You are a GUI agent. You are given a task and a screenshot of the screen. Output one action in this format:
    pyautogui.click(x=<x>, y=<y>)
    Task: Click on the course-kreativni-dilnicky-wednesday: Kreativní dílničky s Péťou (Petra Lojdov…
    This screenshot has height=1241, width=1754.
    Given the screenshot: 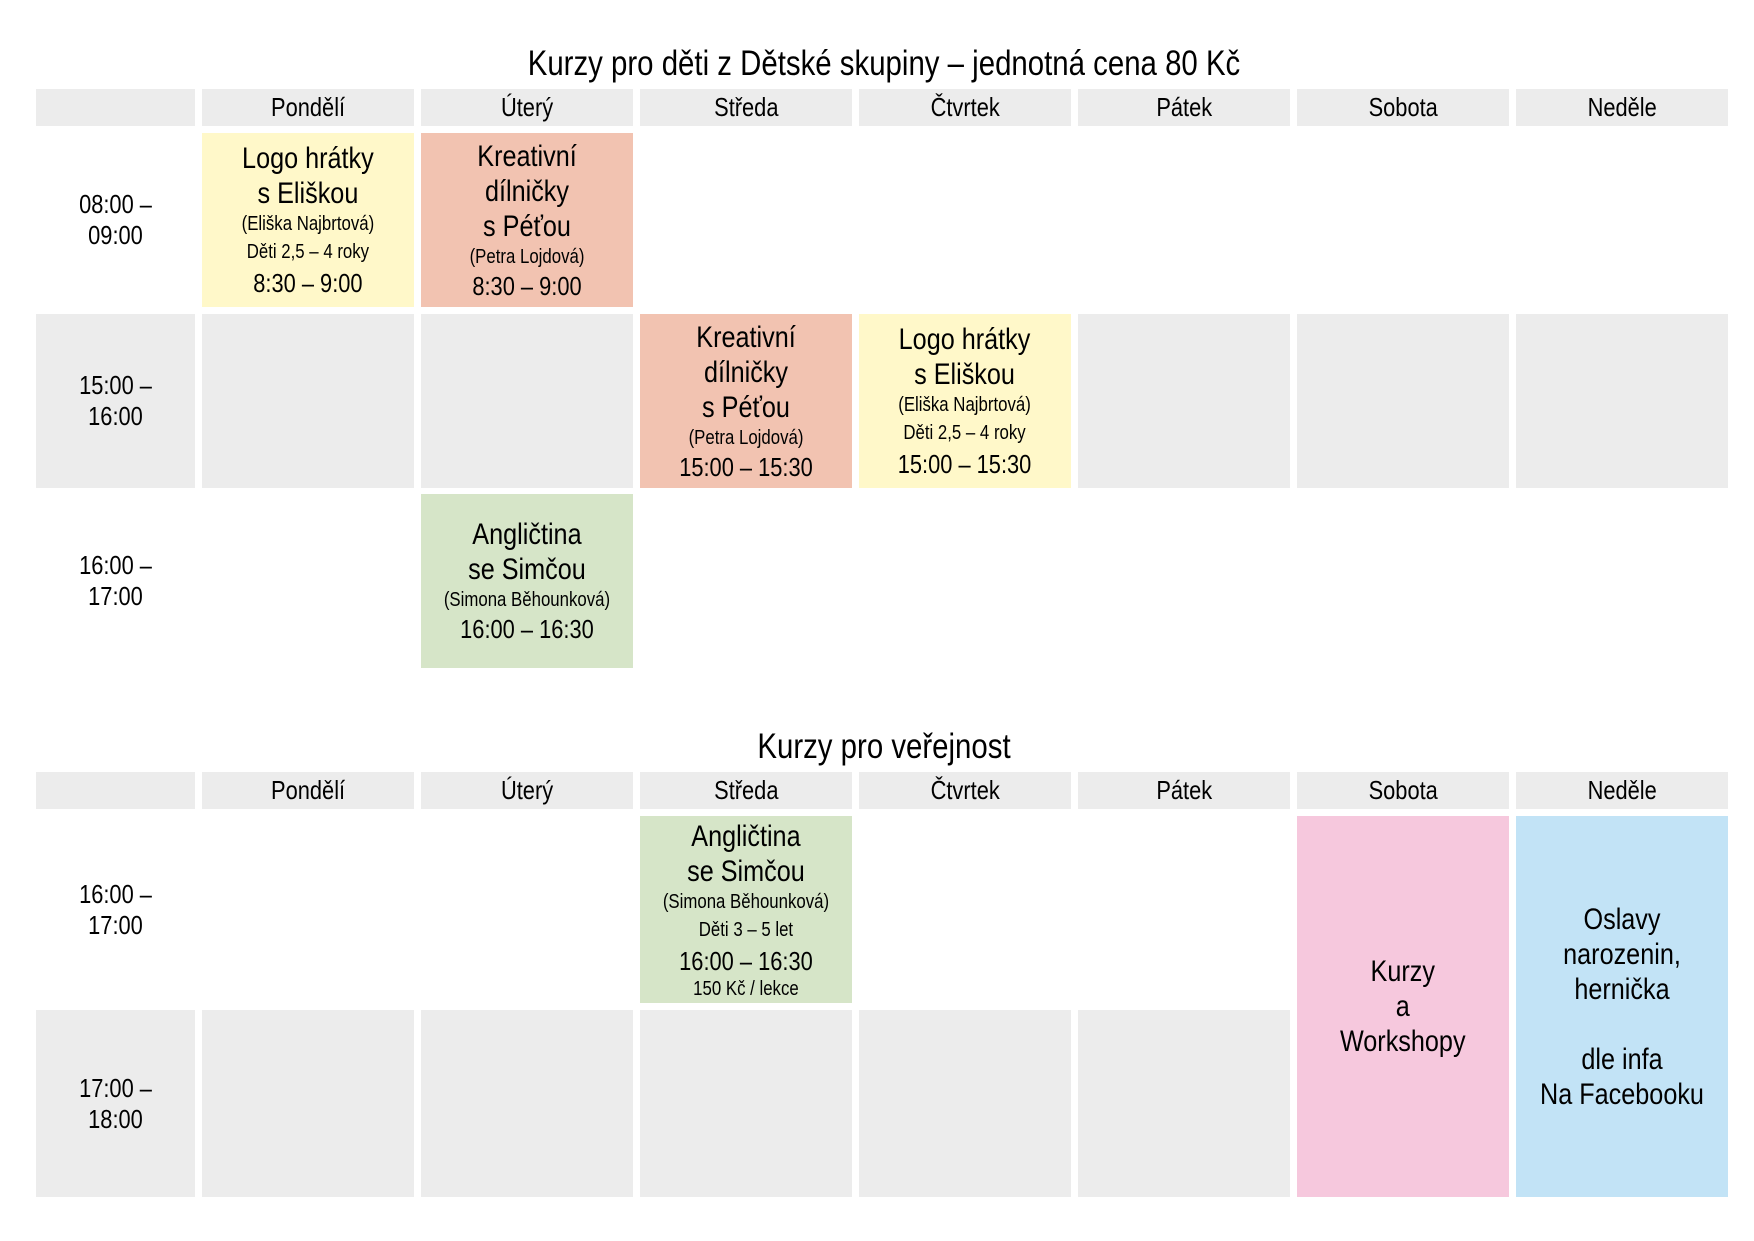 What is the action you would take?
    pyautogui.click(x=746, y=401)
    